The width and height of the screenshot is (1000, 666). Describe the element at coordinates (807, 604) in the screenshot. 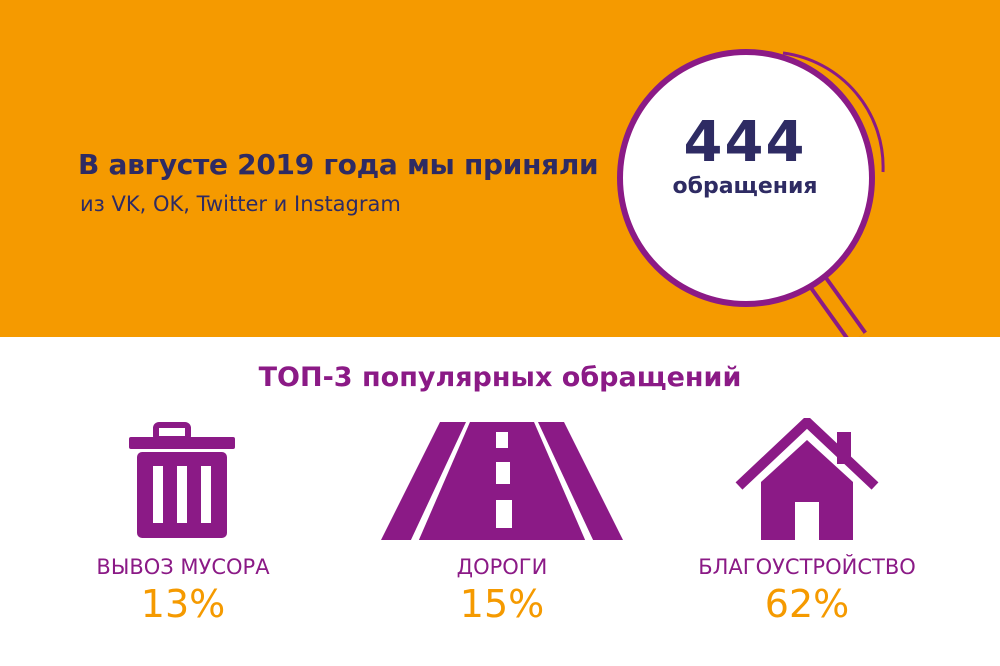

I see `category-percent: 62%` at that location.